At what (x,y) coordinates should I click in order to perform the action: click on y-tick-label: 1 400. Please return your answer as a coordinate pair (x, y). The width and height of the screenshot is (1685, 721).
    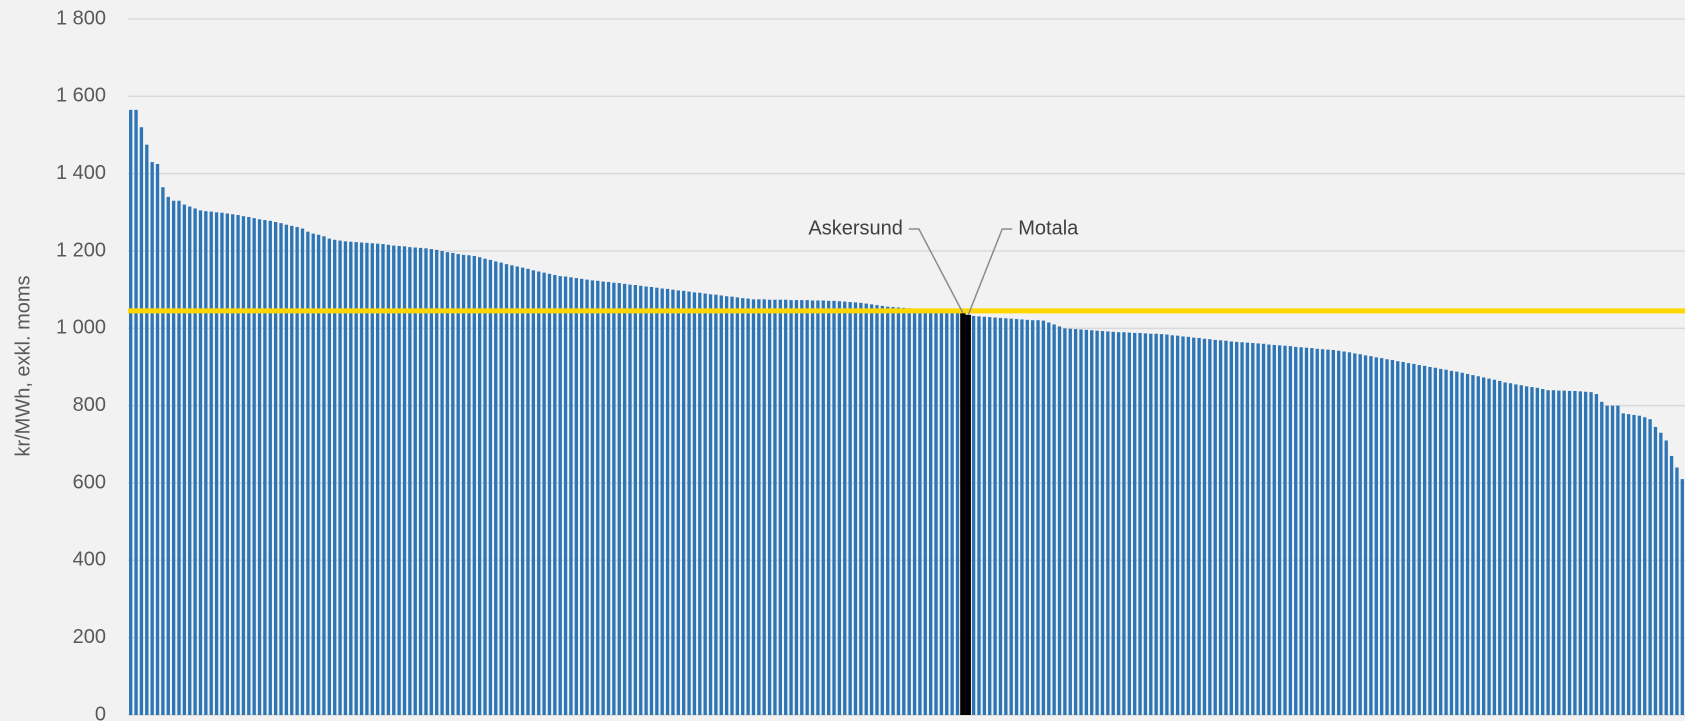
    Looking at the image, I should click on (81, 173).